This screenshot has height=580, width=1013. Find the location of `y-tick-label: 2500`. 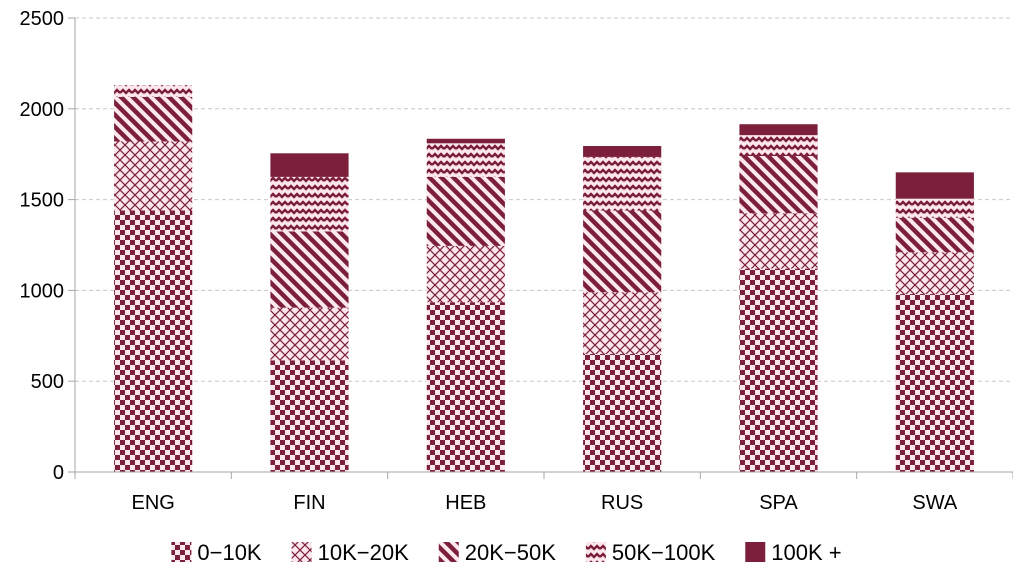

y-tick-label: 2500 is located at coordinates (42, 19).